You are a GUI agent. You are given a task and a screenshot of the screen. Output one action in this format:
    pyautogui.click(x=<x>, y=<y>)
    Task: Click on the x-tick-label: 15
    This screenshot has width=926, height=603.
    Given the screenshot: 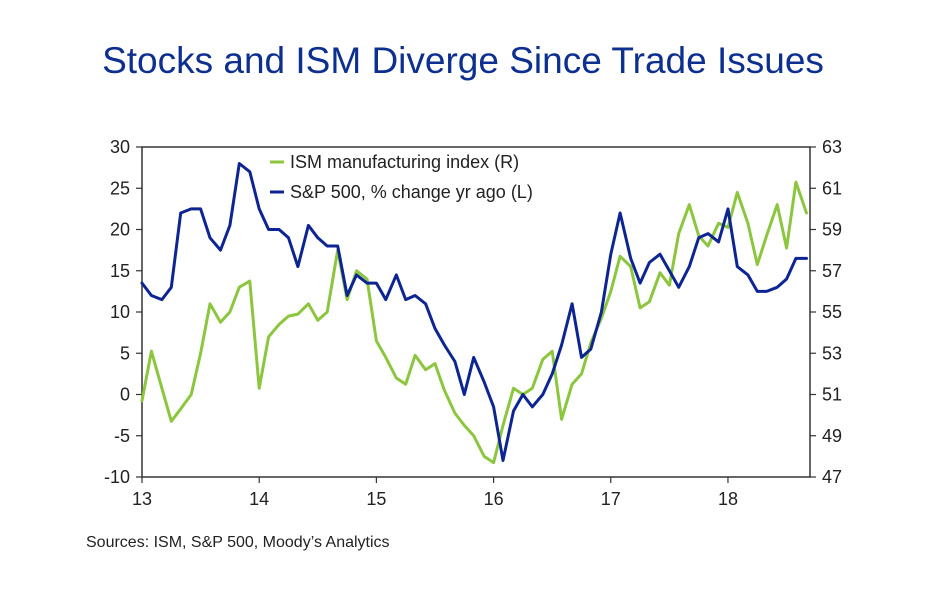 What is the action you would take?
    pyautogui.click(x=376, y=499)
    